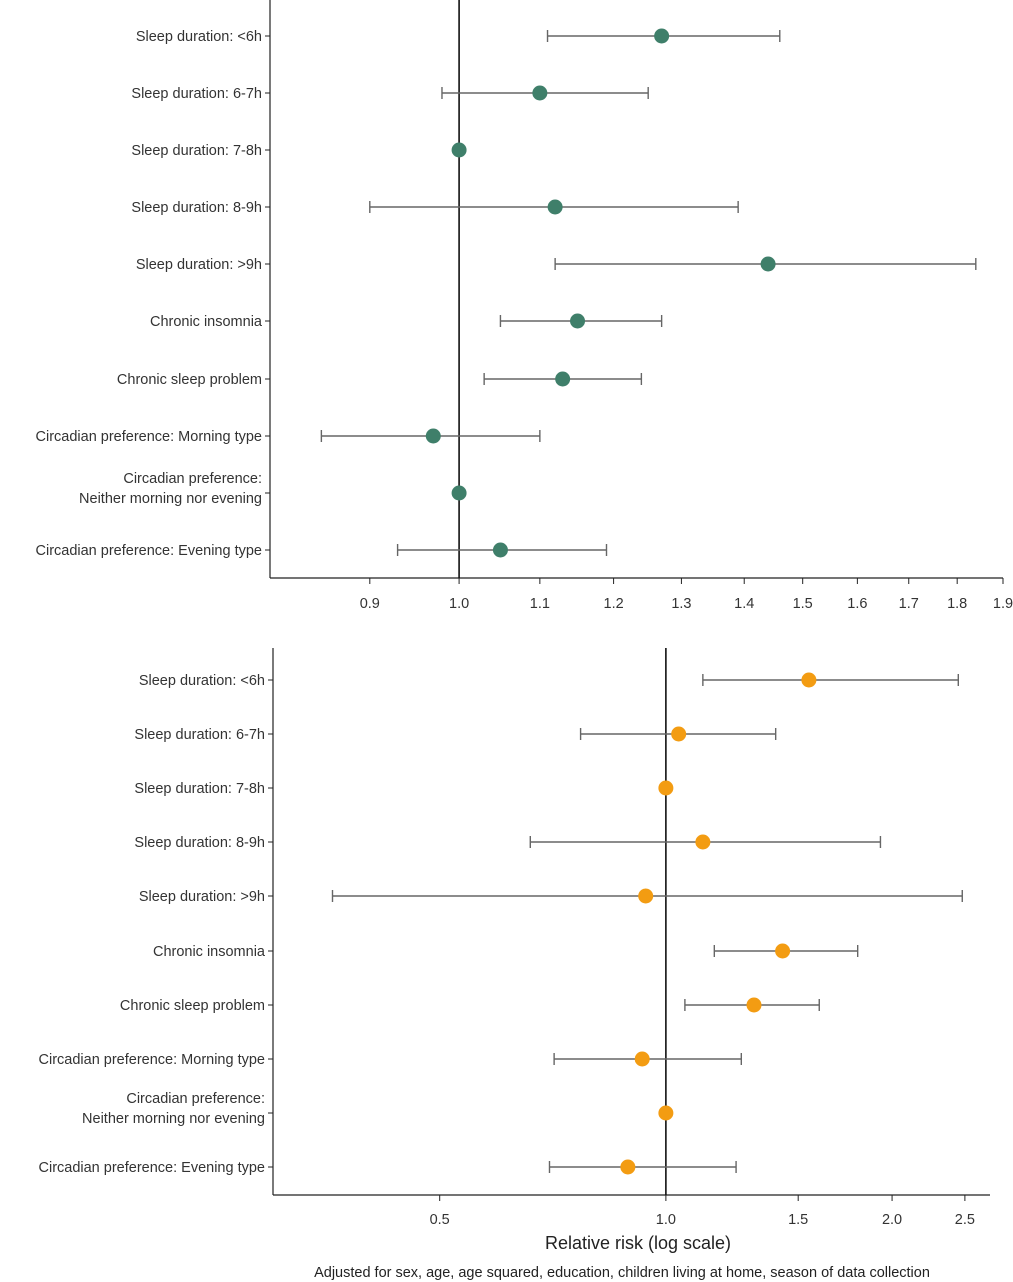 Image resolution: width=1013 pixels, height=1282 pixels. What do you see at coordinates (957, 604) in the screenshot?
I see `x-tick-label: 1.8` at bounding box center [957, 604].